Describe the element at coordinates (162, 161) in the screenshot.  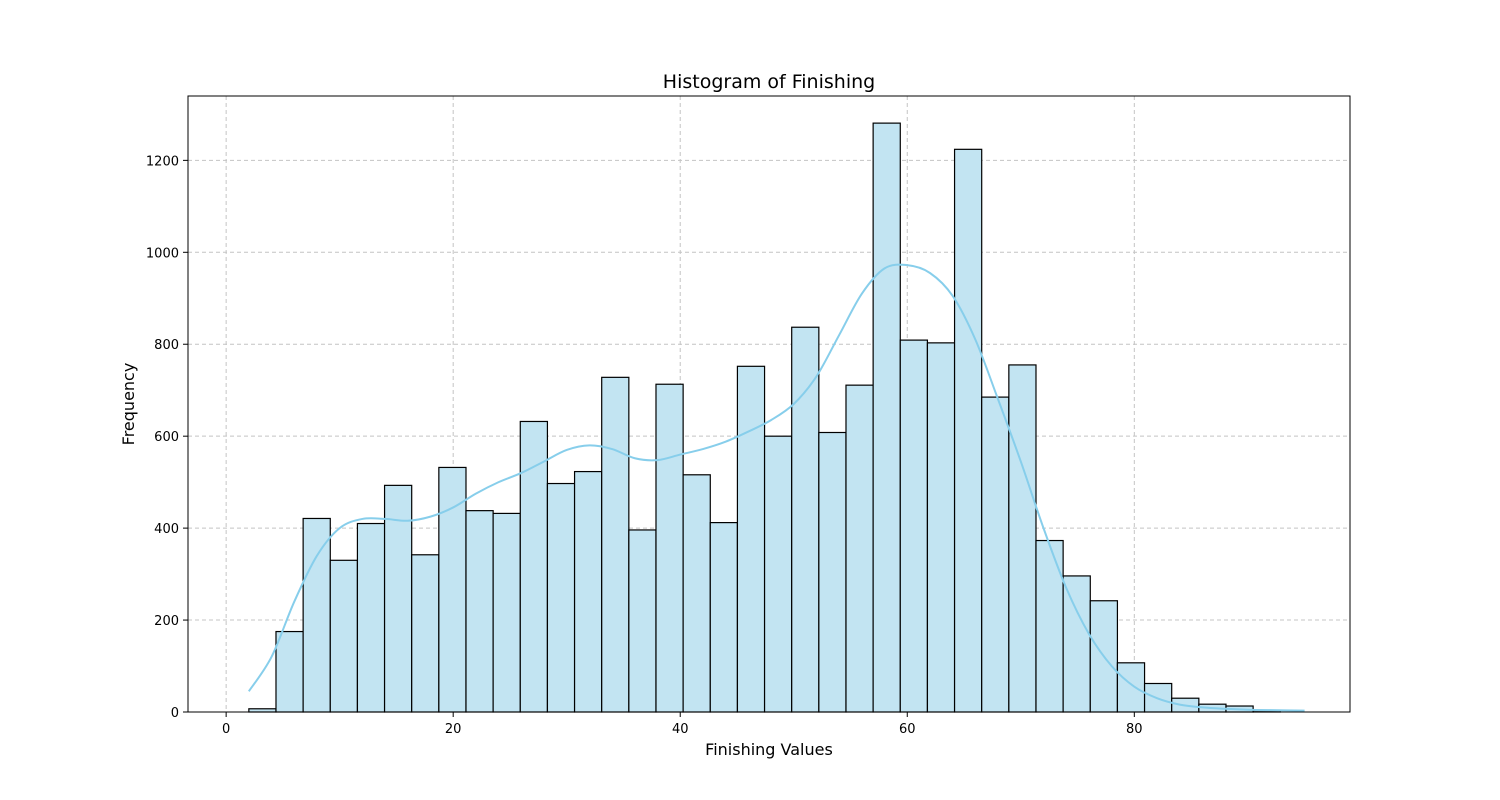
I see `y-tick-label: 1200` at that location.